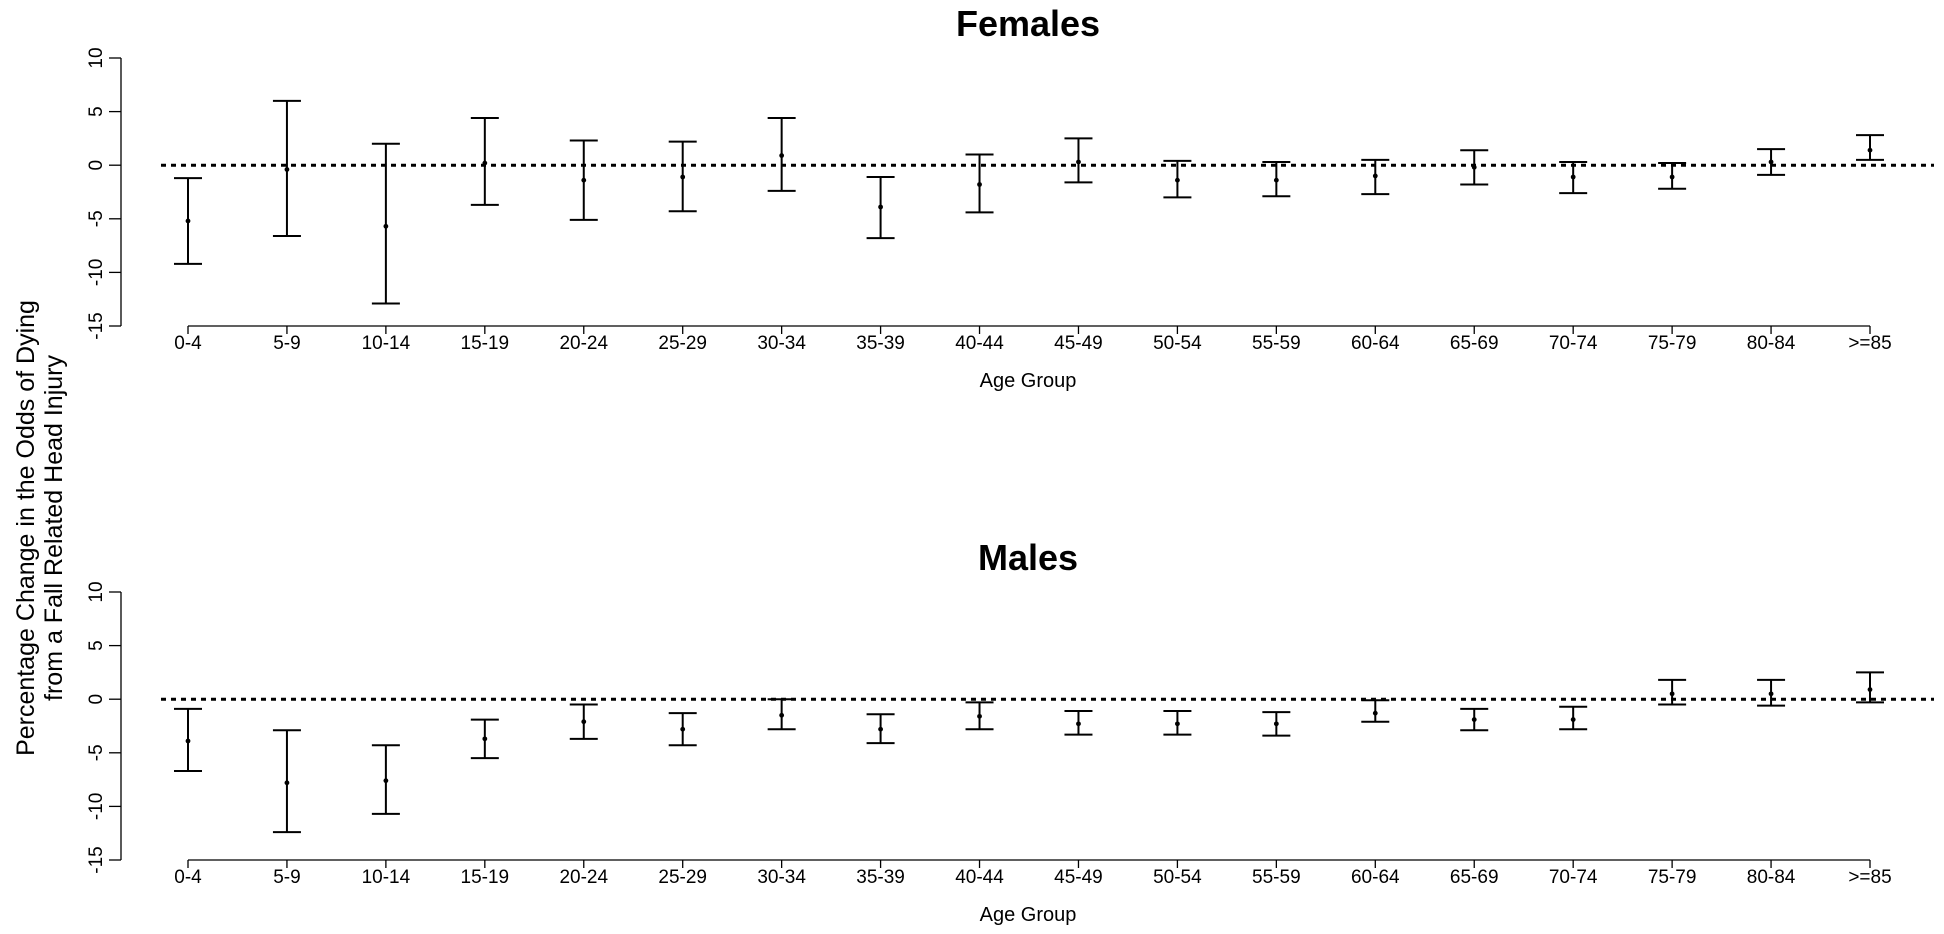  Describe the element at coordinates (1474, 877) in the screenshot. I see `x-tick-label: 65-69` at that location.